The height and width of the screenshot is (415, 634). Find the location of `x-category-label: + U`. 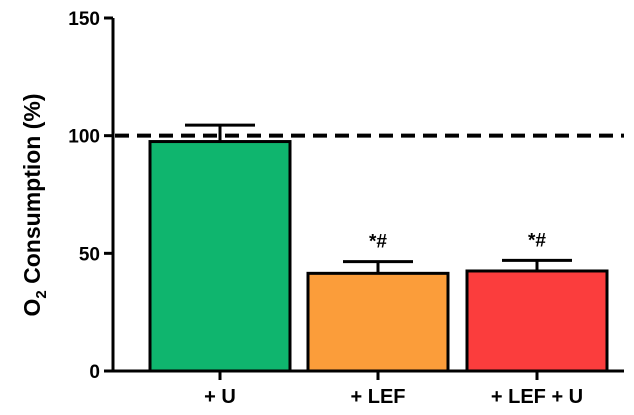

x-category-label: + U is located at coordinates (220, 397).